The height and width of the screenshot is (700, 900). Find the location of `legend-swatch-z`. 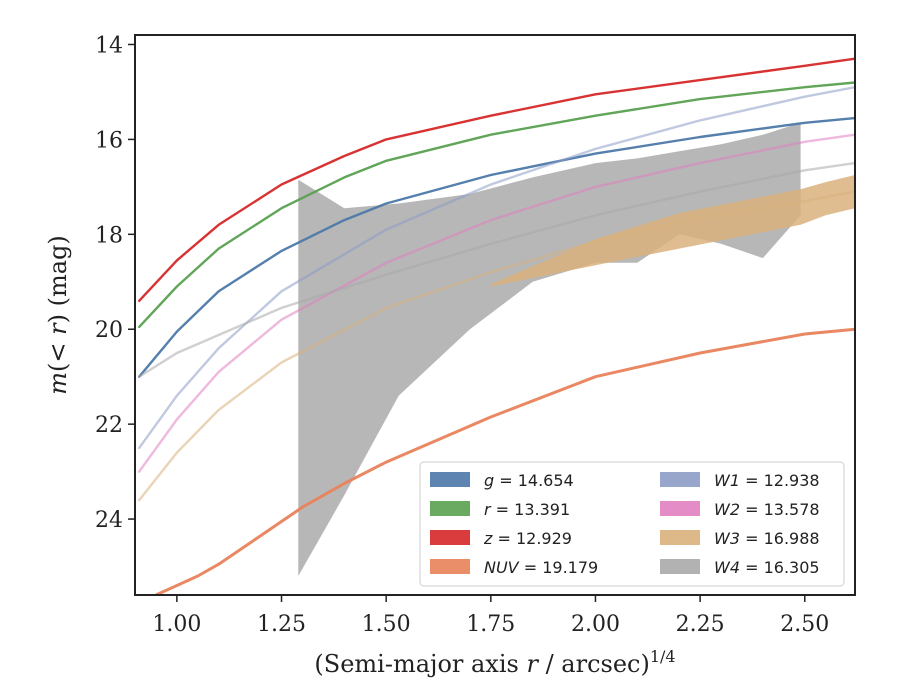

legend-swatch-z is located at coordinates (450, 537).